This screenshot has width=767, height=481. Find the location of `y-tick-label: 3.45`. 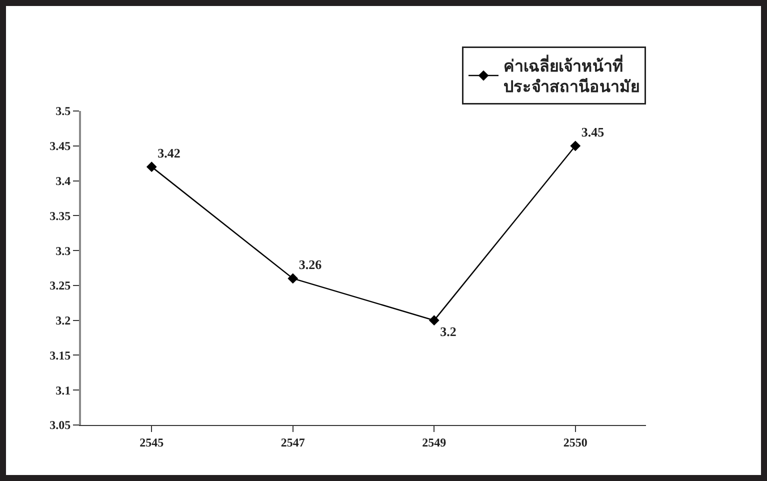

y-tick-label: 3.45 is located at coordinates (60, 146).